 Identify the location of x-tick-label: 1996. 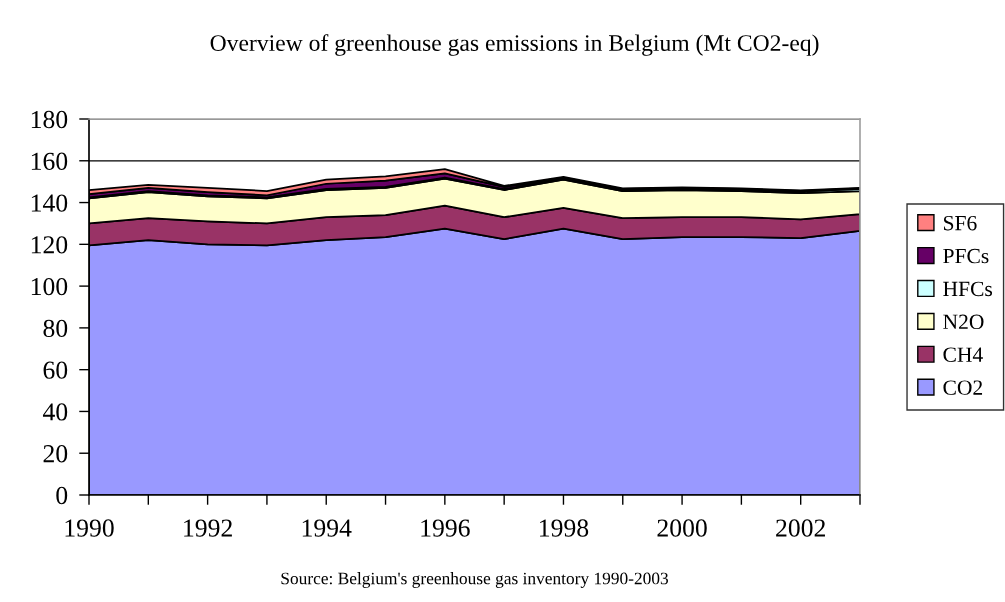
(445, 528).